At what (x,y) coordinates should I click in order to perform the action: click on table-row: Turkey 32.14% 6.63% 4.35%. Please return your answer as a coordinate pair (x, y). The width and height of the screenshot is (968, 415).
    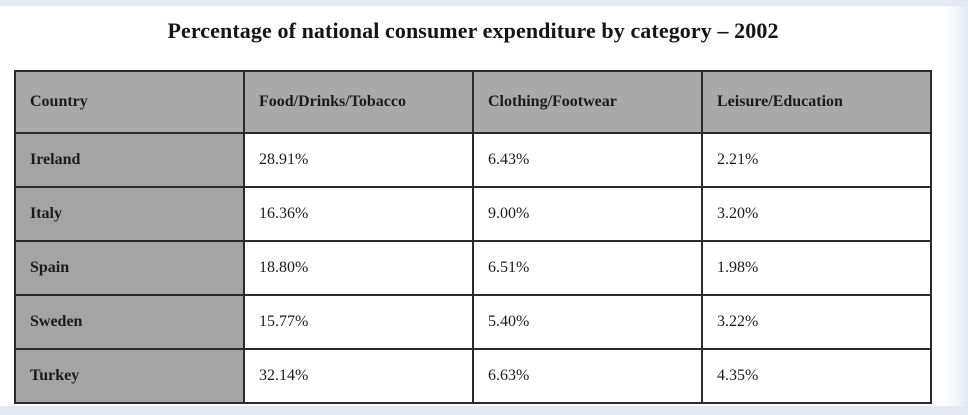
    Looking at the image, I should click on (473, 376).